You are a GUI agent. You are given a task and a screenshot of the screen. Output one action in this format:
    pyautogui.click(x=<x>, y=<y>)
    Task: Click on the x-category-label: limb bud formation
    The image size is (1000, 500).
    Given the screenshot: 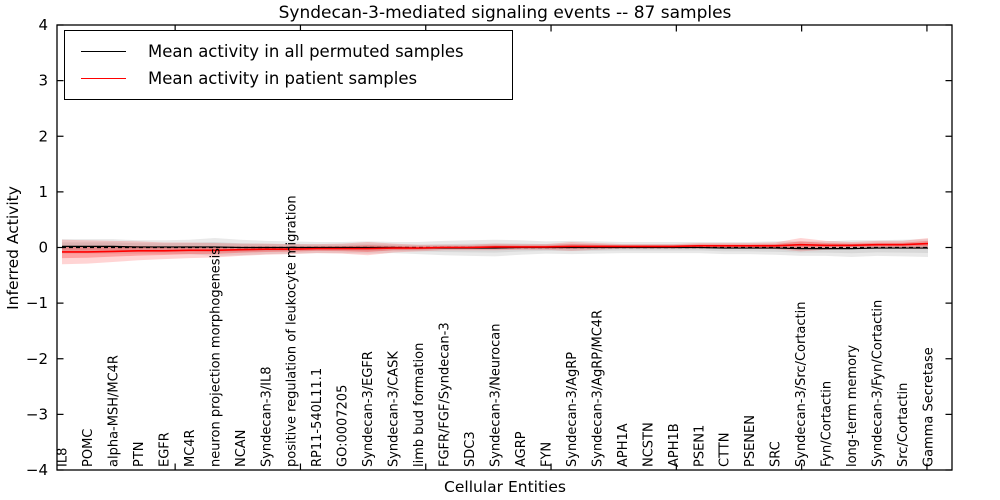 What is the action you would take?
    pyautogui.click(x=419, y=405)
    